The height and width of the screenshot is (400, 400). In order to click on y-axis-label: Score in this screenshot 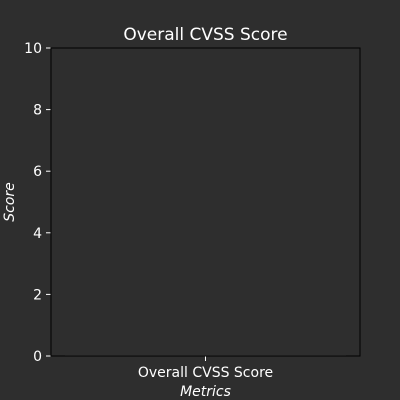, I will do `click(10, 202)`.